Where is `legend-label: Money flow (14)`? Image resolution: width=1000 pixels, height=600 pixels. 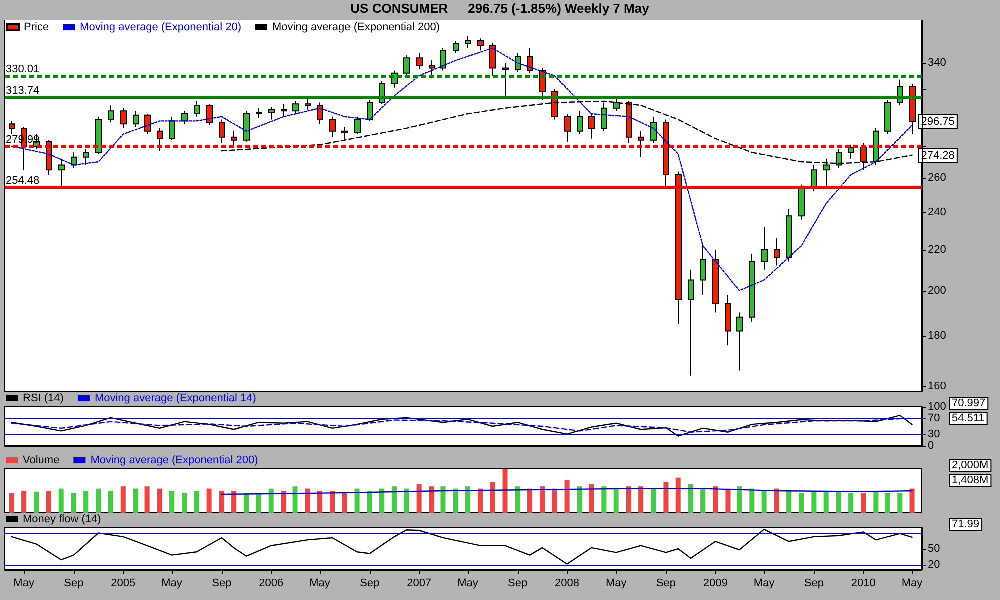
legend-label: Money flow (14) is located at coordinates (62, 520).